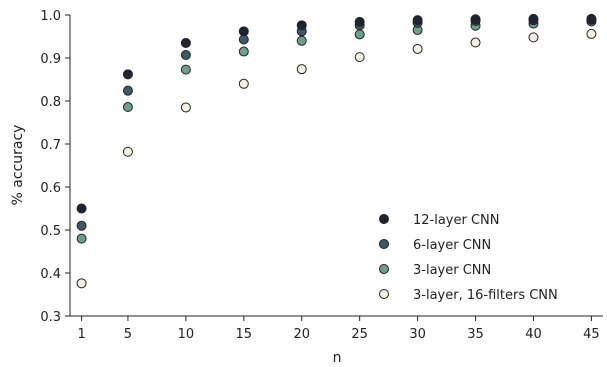 The image size is (607, 367). Describe the element at coordinates (475, 334) in the screenshot. I see `x-tick-label: 35` at that location.